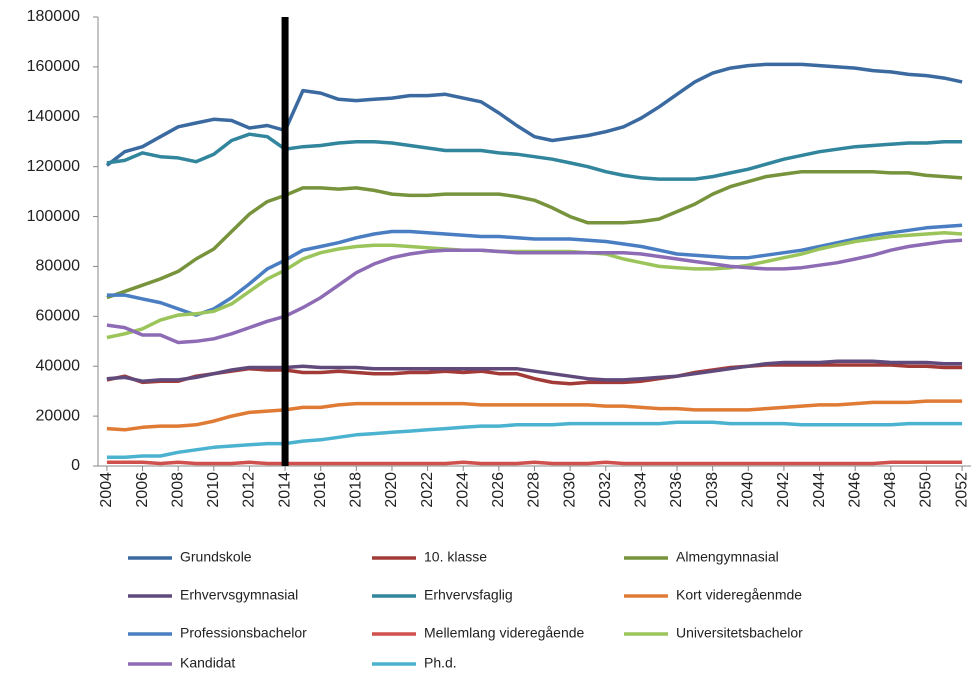 This screenshot has width=973, height=675. Describe the element at coordinates (498, 490) in the screenshot. I see `x-tick-label: 2026` at that location.